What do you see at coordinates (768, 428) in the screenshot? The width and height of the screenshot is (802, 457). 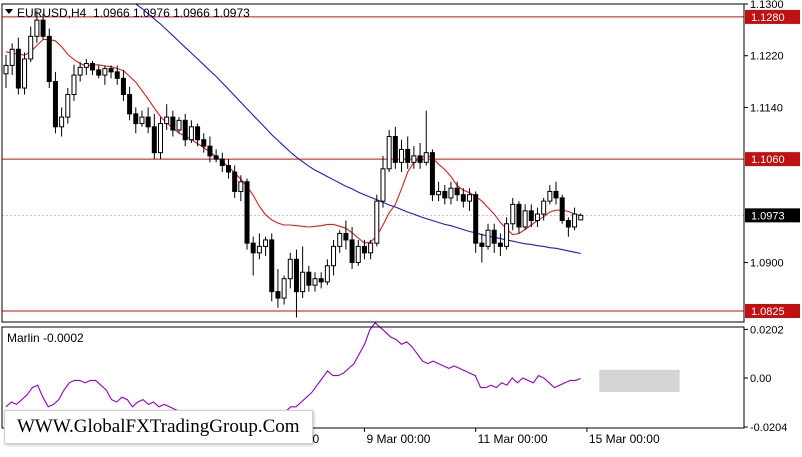 I see `indicator-y-tick-label: -0.0204` at bounding box center [768, 428].